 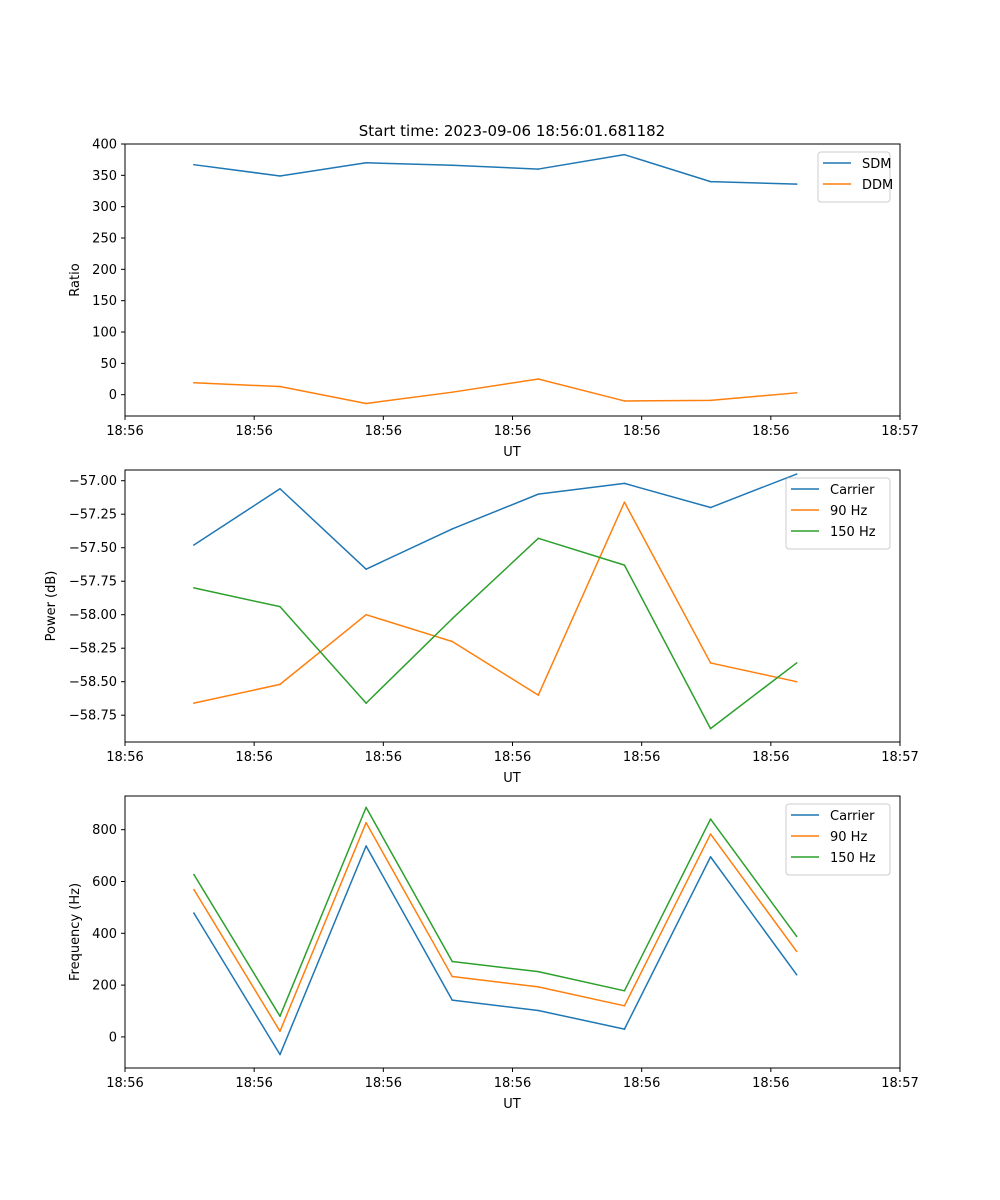 What do you see at coordinates (93, 716) in the screenshot?
I see `y-tick-label: −58.75` at bounding box center [93, 716].